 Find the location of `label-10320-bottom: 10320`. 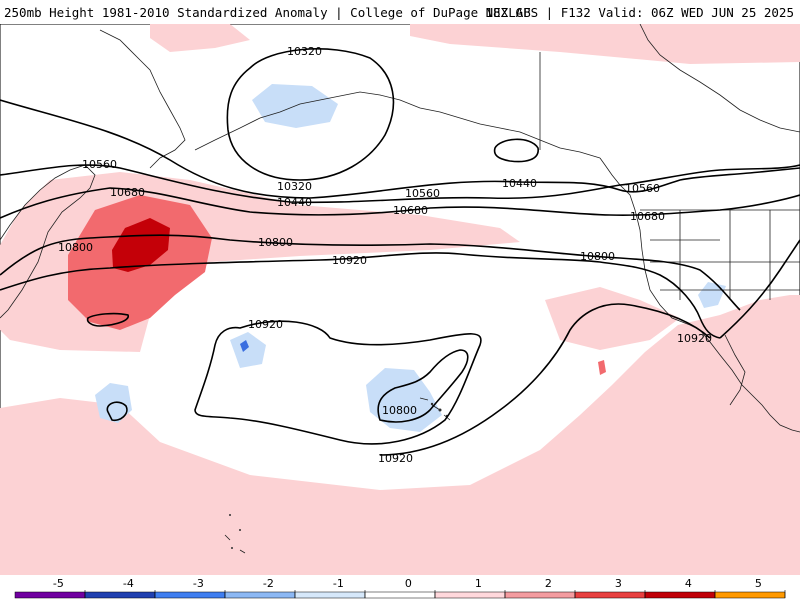

label-10320-bottom: 10320 is located at coordinates (294, 186).